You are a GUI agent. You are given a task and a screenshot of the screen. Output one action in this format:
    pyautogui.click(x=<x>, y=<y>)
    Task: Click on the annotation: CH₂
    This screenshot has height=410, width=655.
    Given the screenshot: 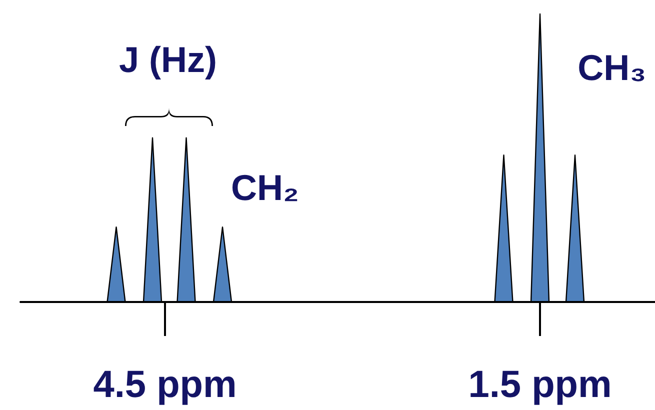 What is the action you would take?
    pyautogui.click(x=265, y=187)
    